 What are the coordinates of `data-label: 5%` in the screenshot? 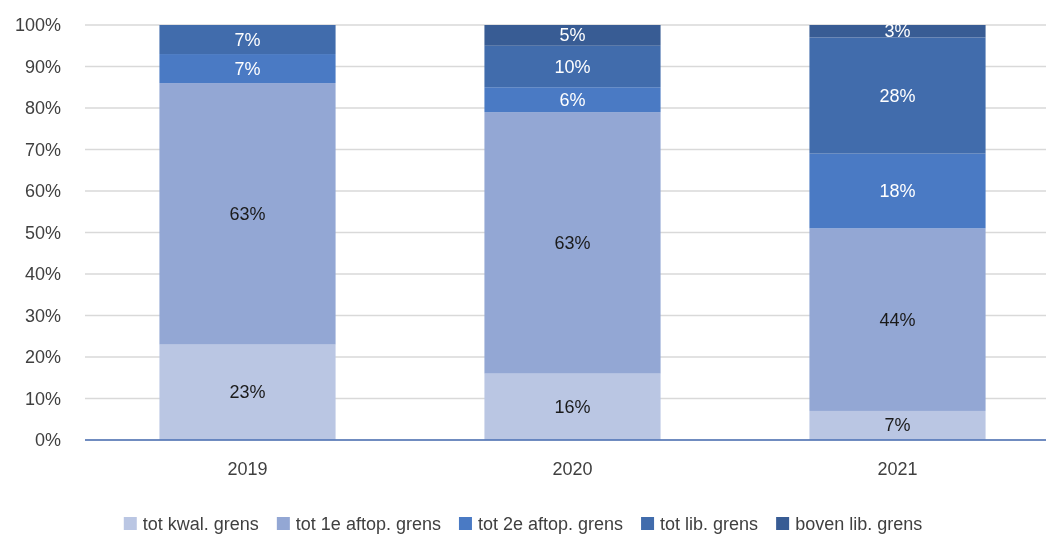 It's located at (572, 35).